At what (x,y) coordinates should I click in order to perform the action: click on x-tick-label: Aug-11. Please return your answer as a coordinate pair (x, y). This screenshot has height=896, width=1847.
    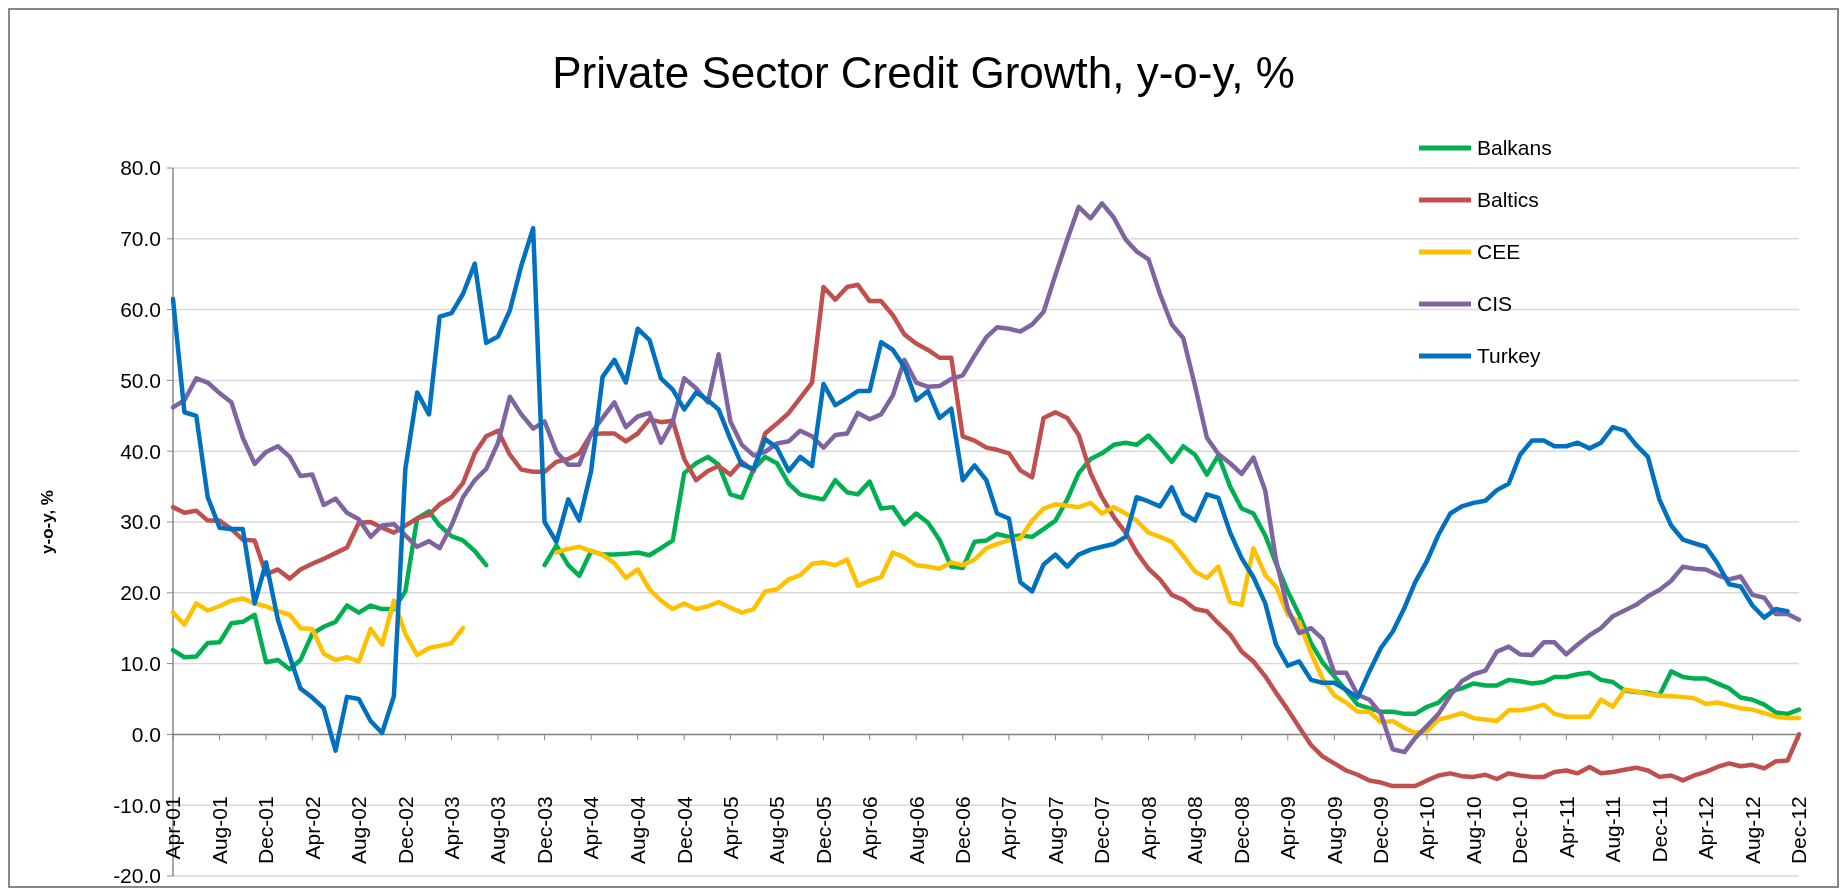
    Looking at the image, I should click on (1613, 829).